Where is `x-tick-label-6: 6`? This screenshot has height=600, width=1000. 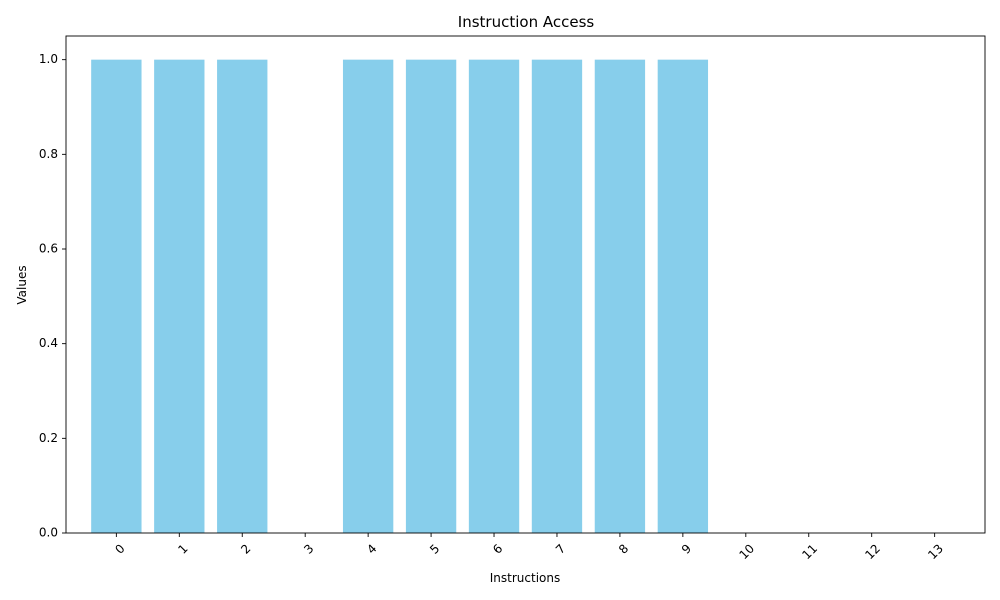 x-tick-label-6: 6 is located at coordinates (497, 548).